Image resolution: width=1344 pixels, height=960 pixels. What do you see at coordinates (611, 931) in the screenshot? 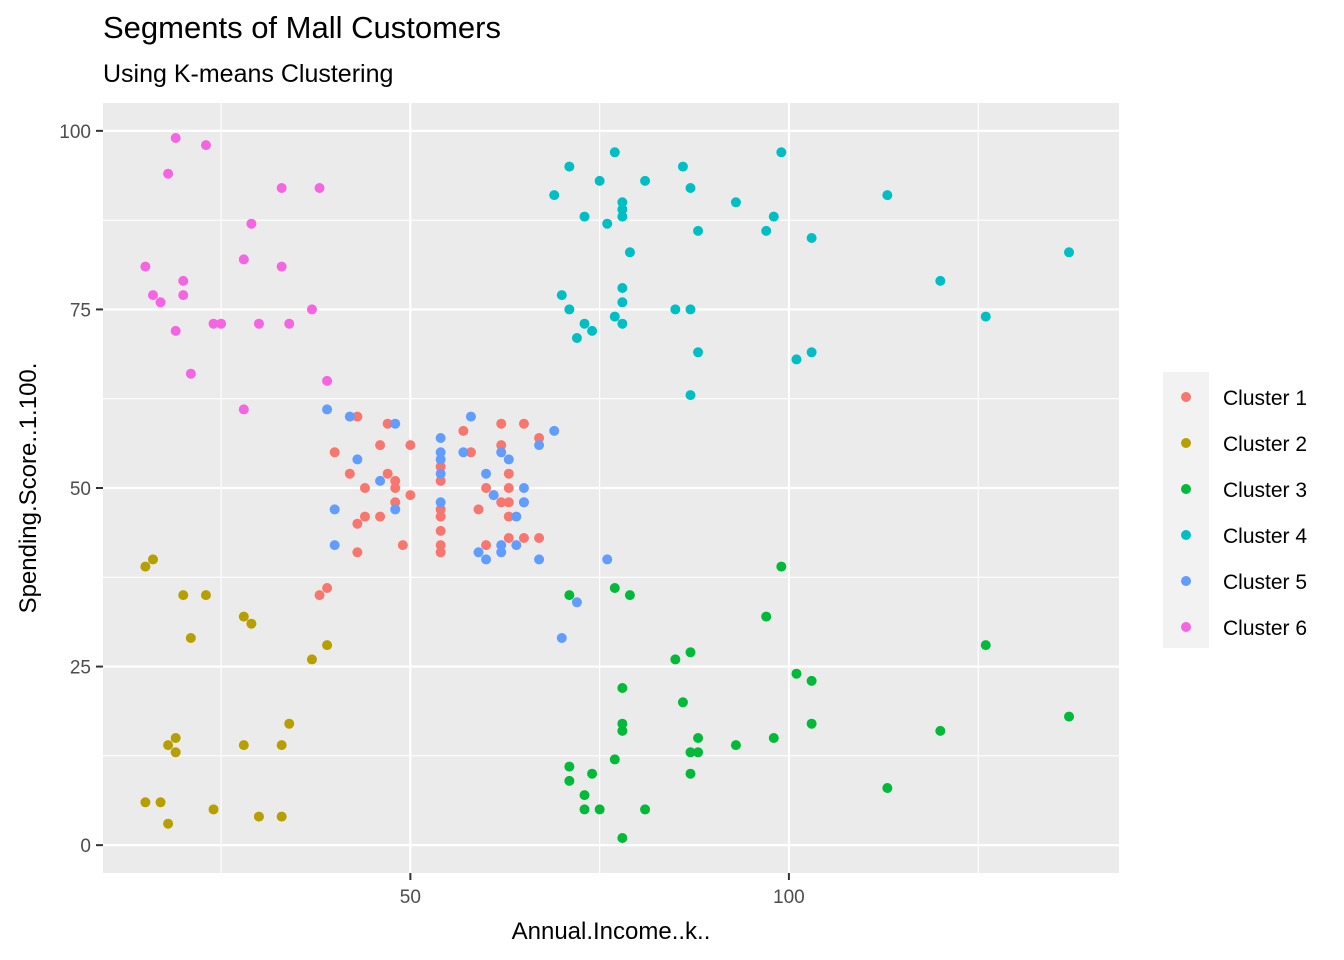
I see `x-axis-title: Annual.Income..k..` at bounding box center [611, 931].